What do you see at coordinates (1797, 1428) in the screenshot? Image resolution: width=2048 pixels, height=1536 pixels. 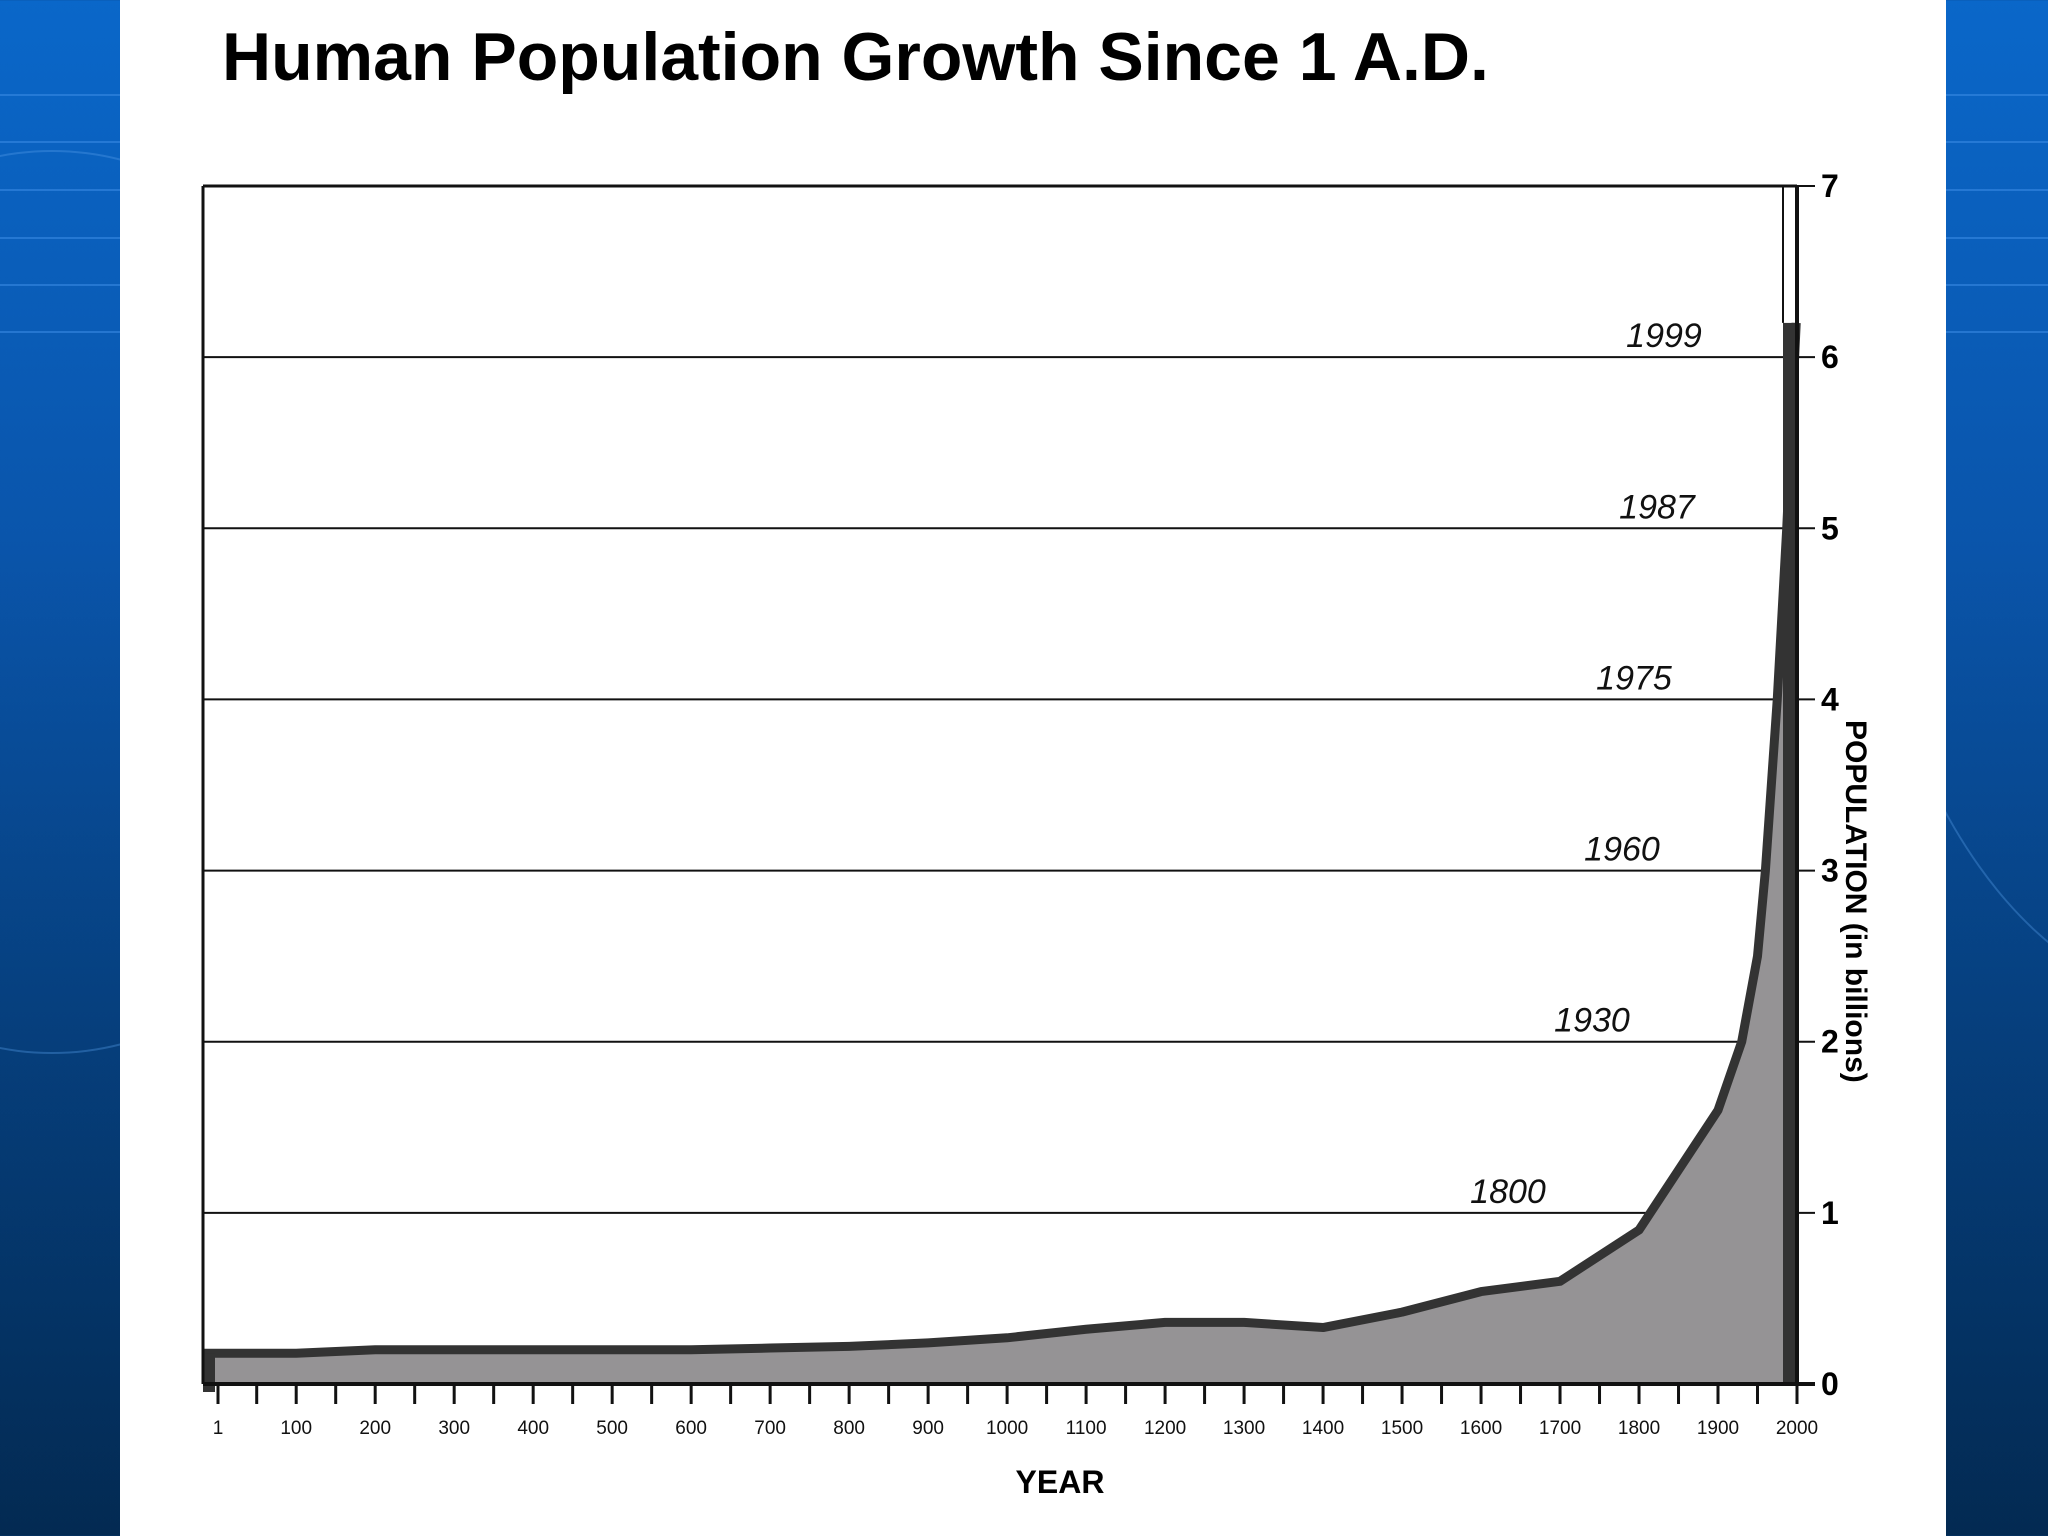 I see `x-tick-label: 2000` at bounding box center [1797, 1428].